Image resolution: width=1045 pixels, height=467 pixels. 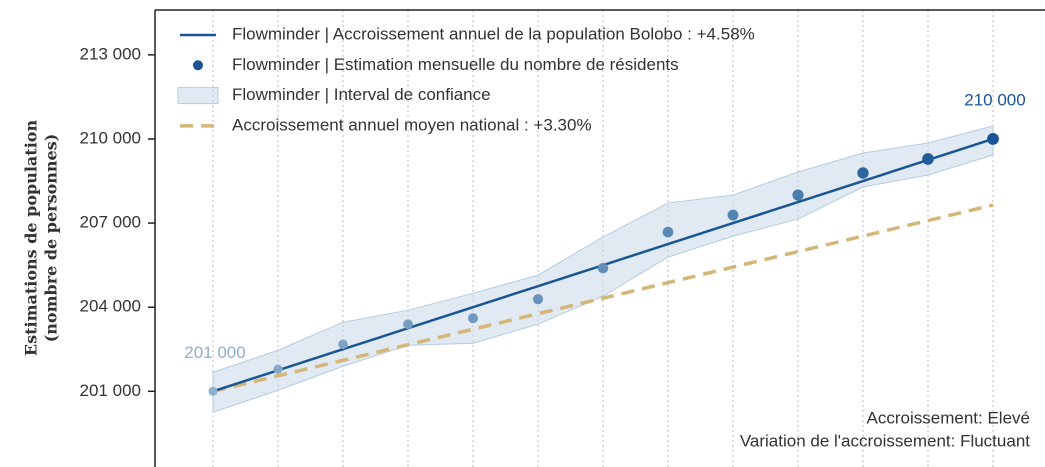 What do you see at coordinates (110, 137) in the screenshot?
I see `y-tick-label: 210 000` at bounding box center [110, 137].